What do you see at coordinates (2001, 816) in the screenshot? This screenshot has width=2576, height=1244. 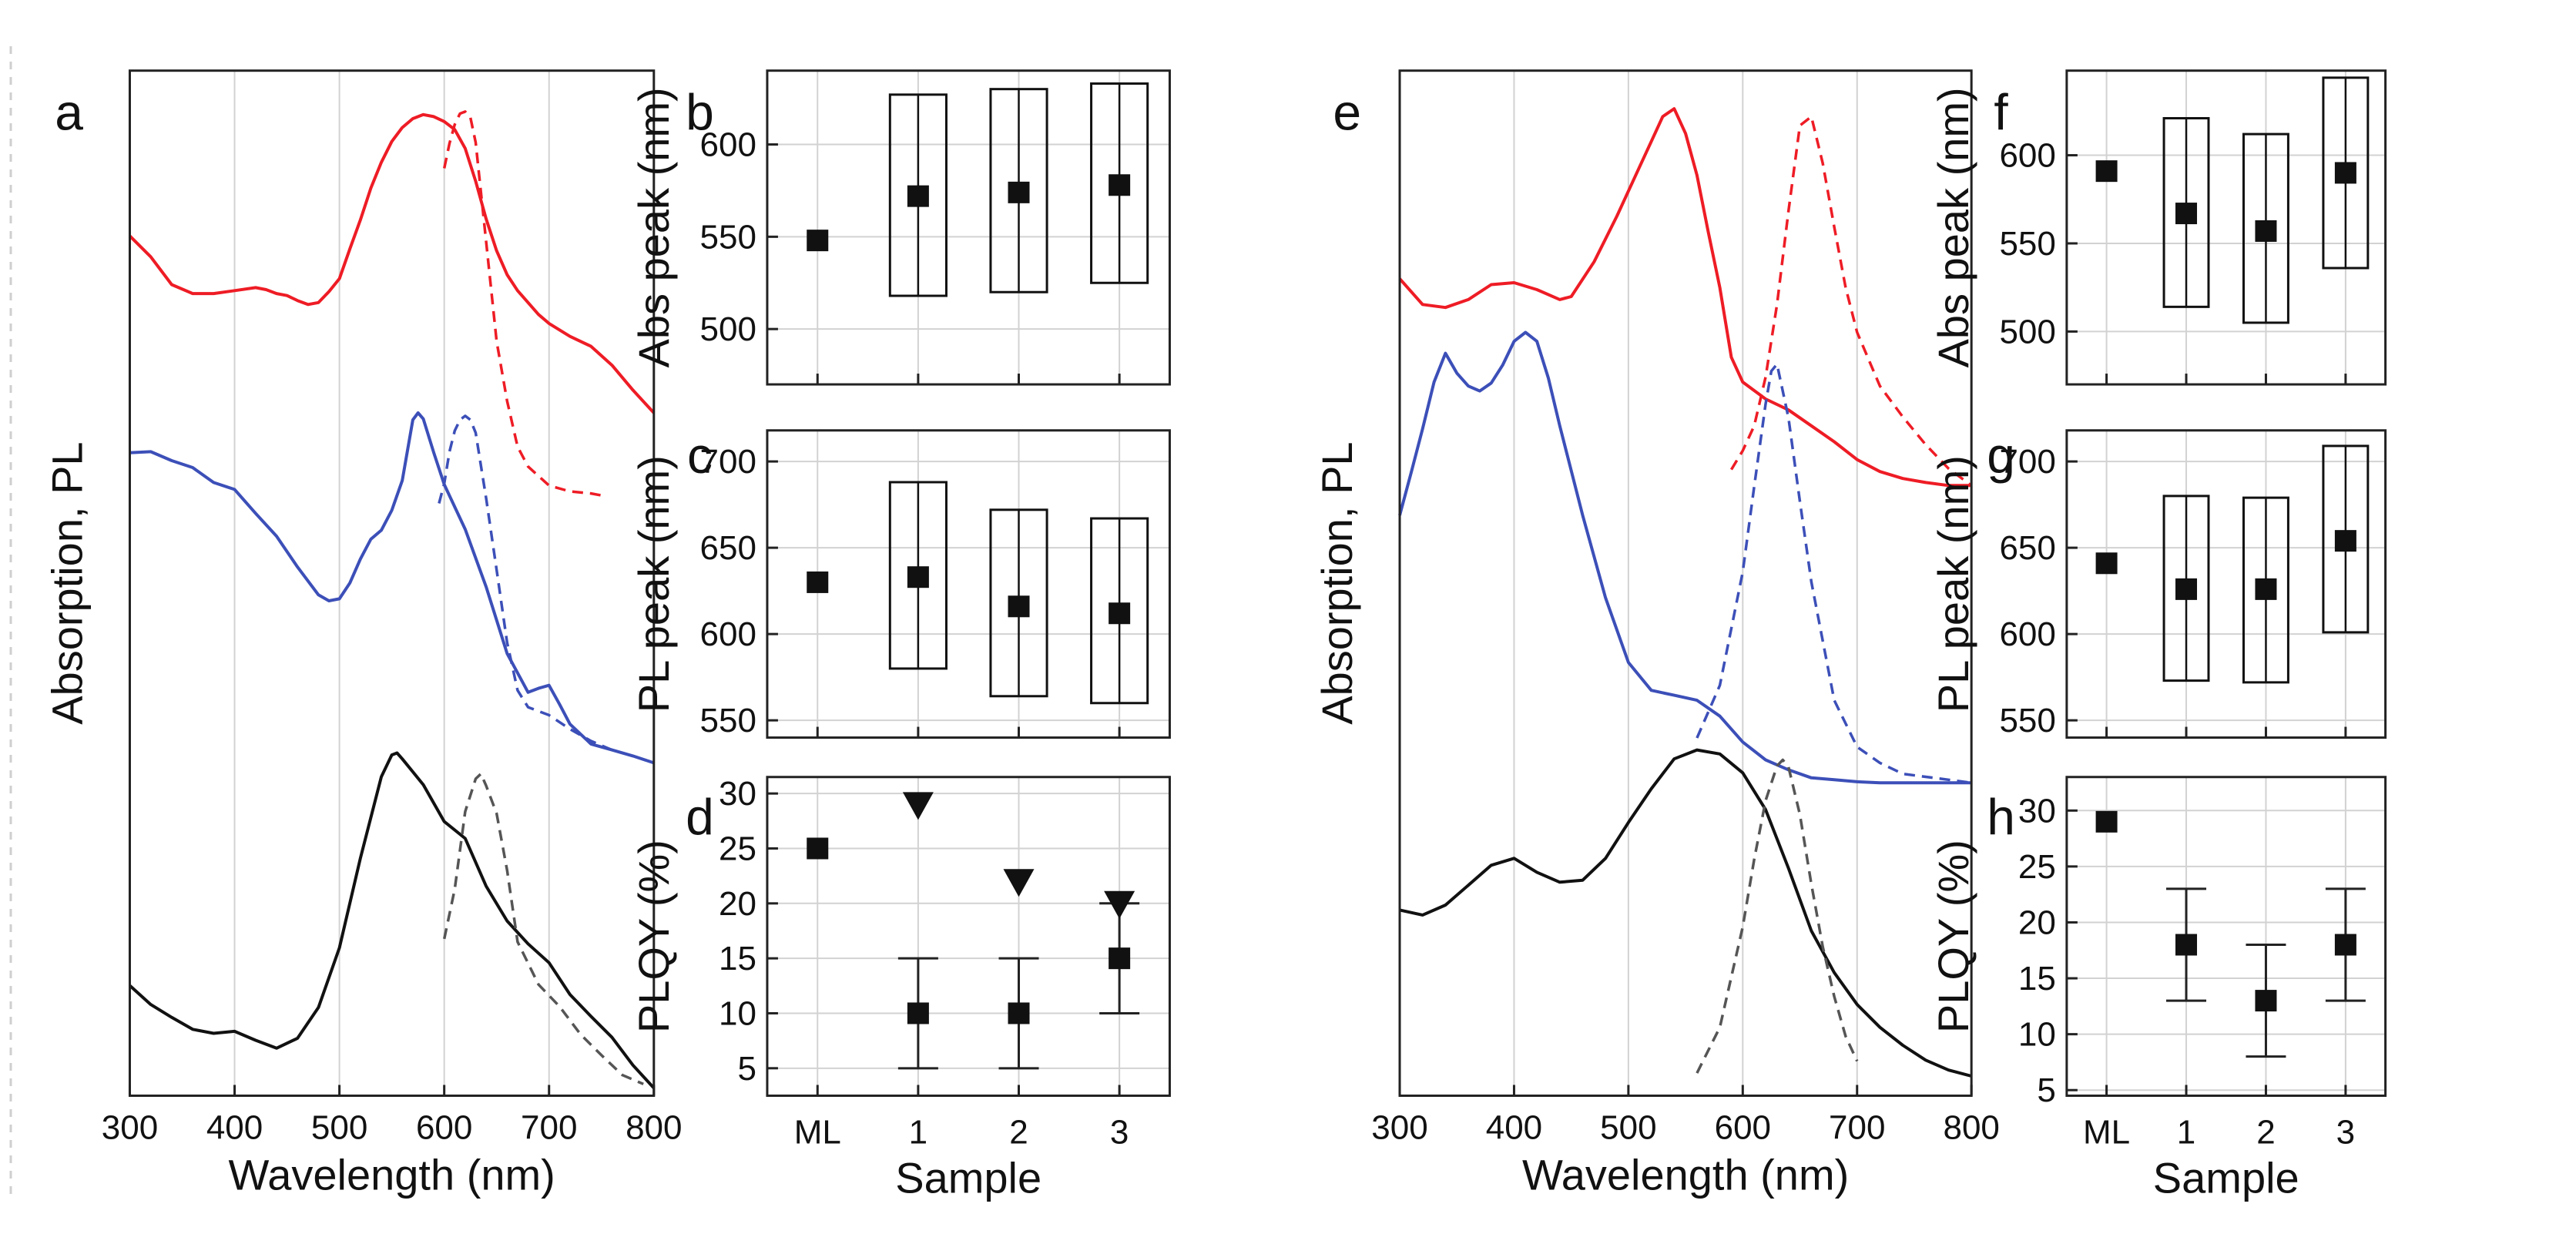 I see `panel-label: h` at bounding box center [2001, 816].